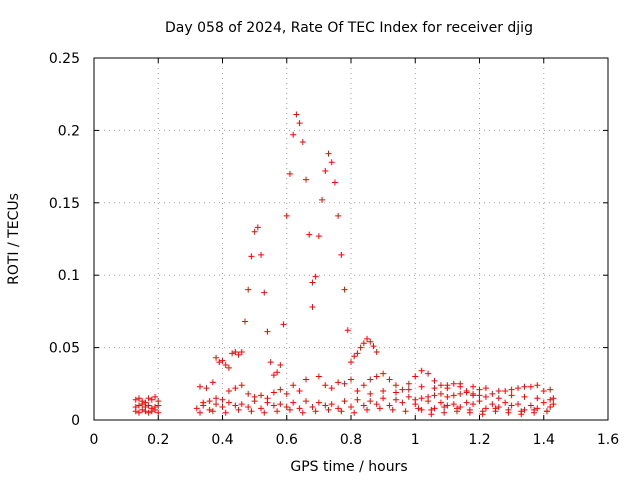 The width and height of the screenshot is (640, 480). I want to click on x-tick-label: 0, so click(94, 440).